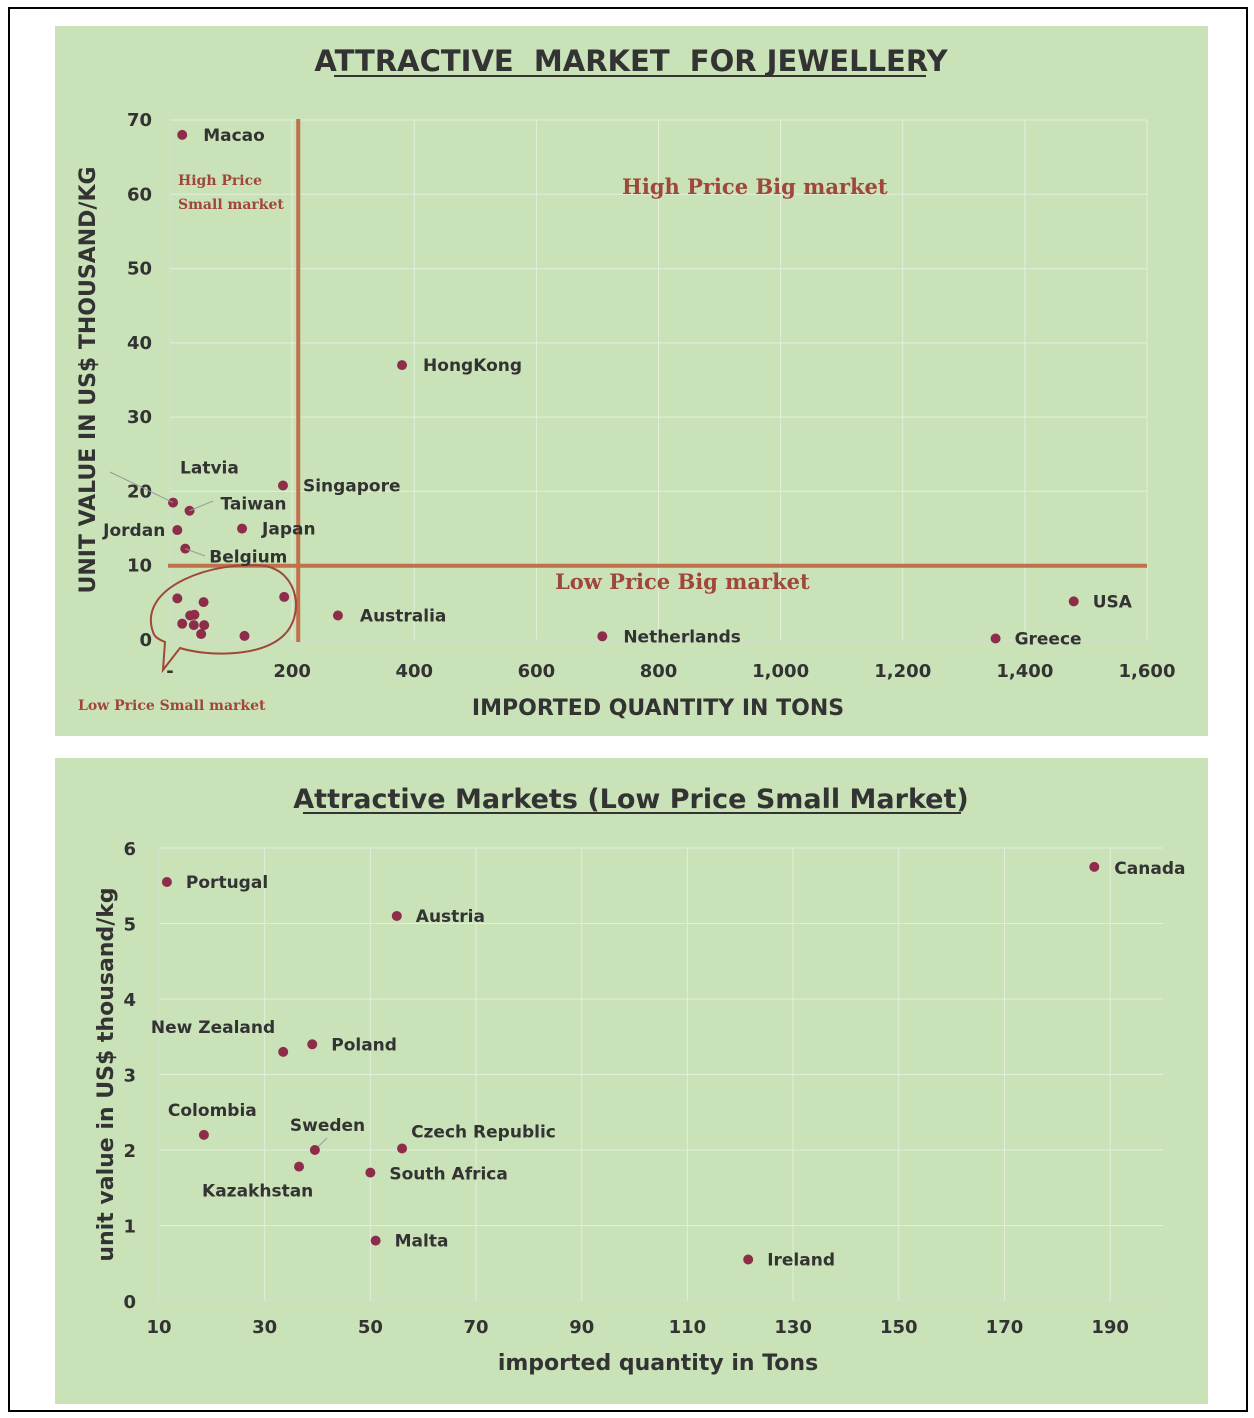 The image size is (1254, 1418). Describe the element at coordinates (88, 379) in the screenshot. I see `y-axis-label: UNIT VALUE IN US$ THOUSAND/KG` at that location.